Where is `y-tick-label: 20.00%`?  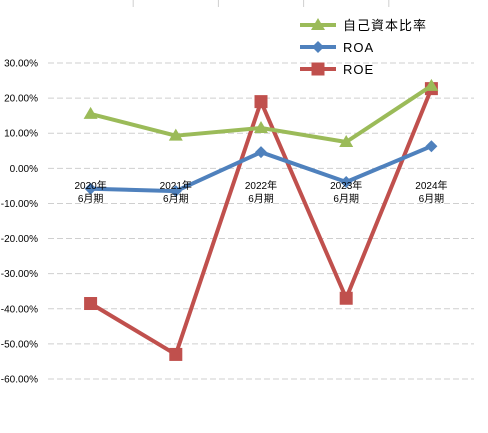 y-tick-label: 20.00% is located at coordinates (21, 99).